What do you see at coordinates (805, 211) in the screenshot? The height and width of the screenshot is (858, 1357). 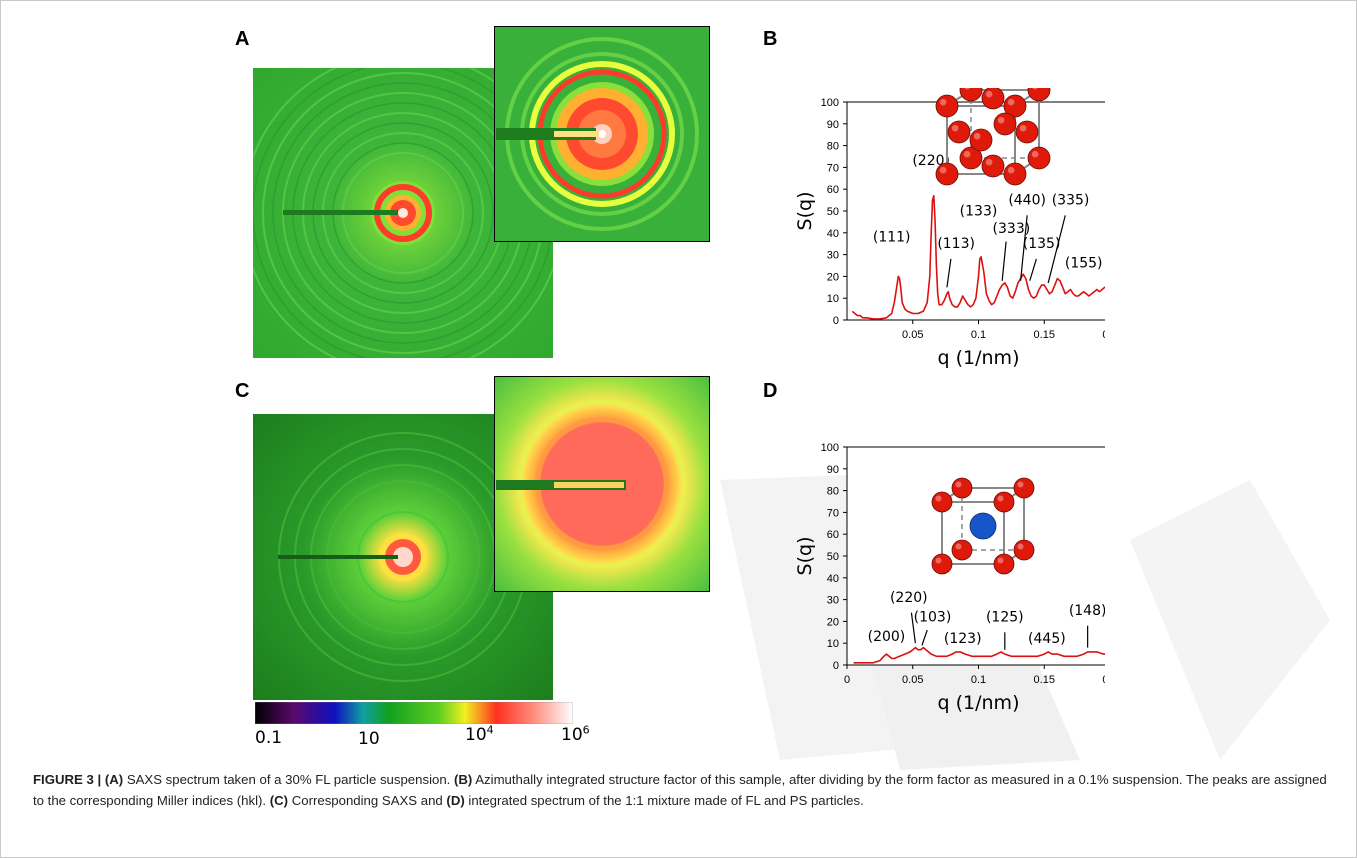 I see `y-axis-label: S(q)` at bounding box center [805, 211].